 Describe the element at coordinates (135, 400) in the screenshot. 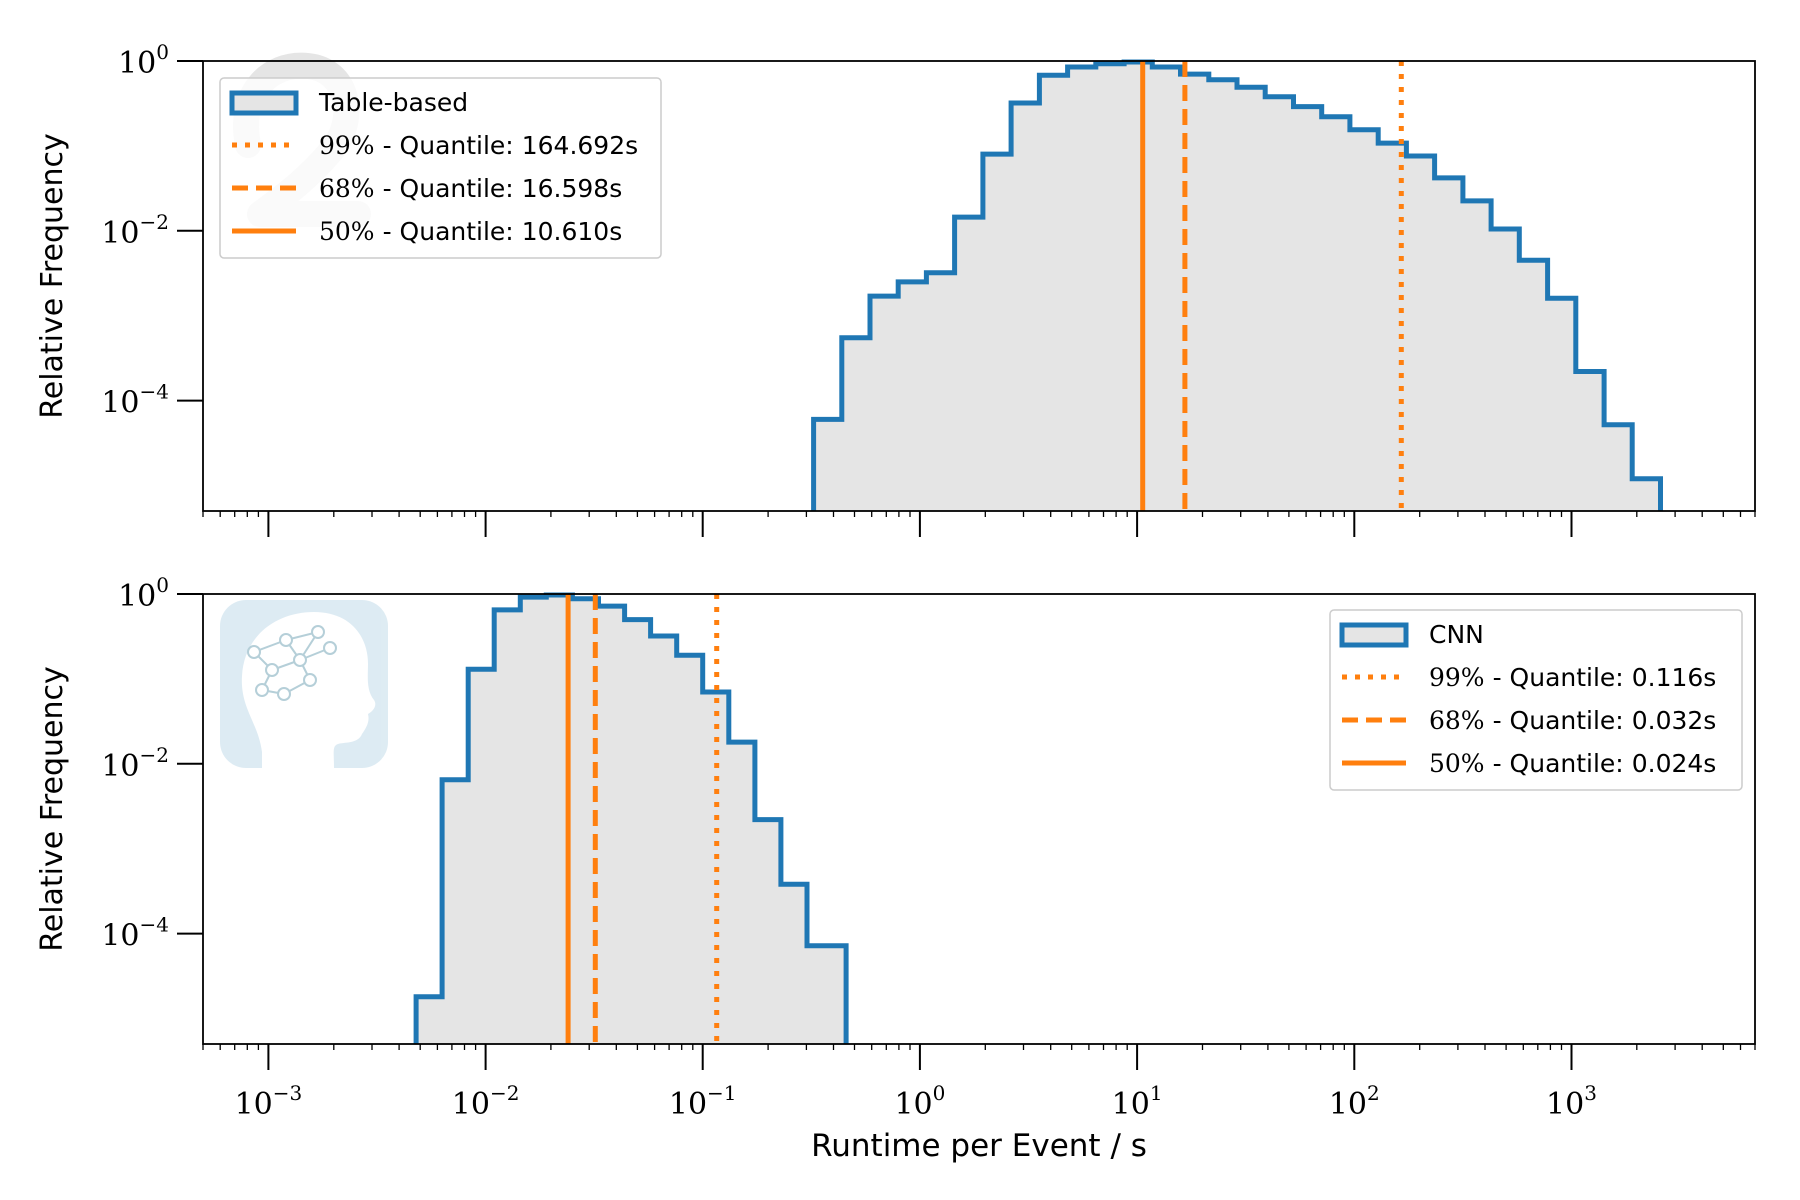

I see `y-tick-label: 10⁻⁴` at that location.